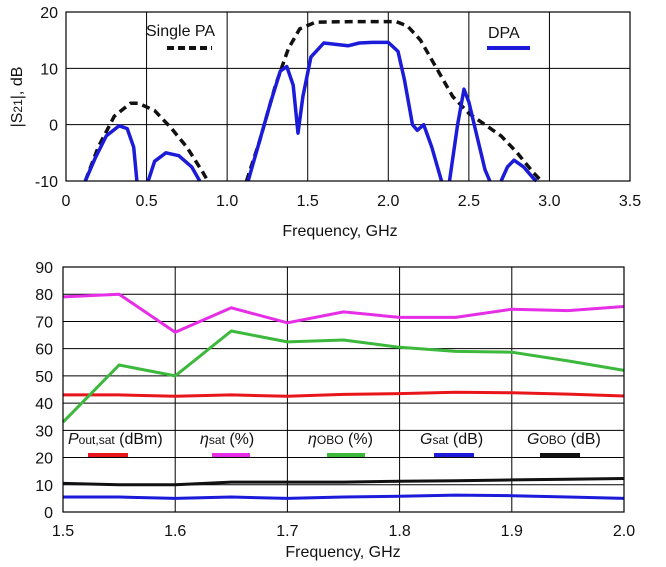 The height and width of the screenshot is (567, 666). Describe the element at coordinates (63, 531) in the screenshot. I see `performance-x-tick-label: 1.5` at that location.